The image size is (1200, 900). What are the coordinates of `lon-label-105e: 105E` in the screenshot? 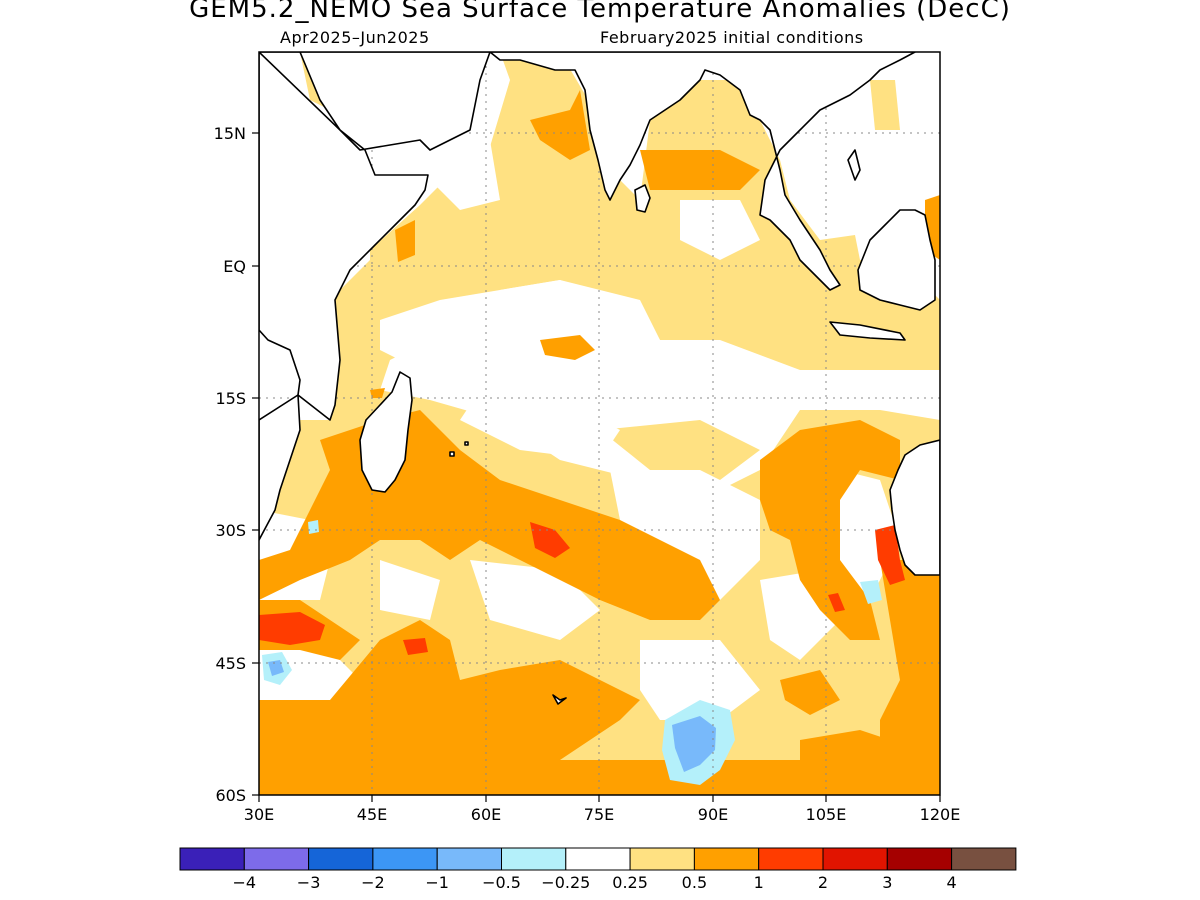 It's located at (826, 814).